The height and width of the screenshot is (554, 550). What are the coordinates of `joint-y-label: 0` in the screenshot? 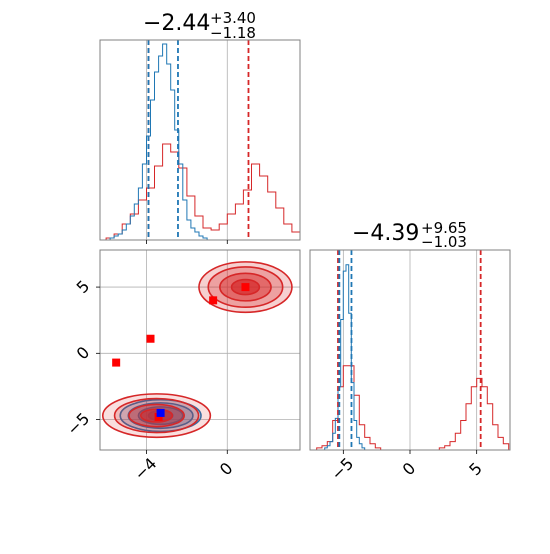 It's located at (83, 353).